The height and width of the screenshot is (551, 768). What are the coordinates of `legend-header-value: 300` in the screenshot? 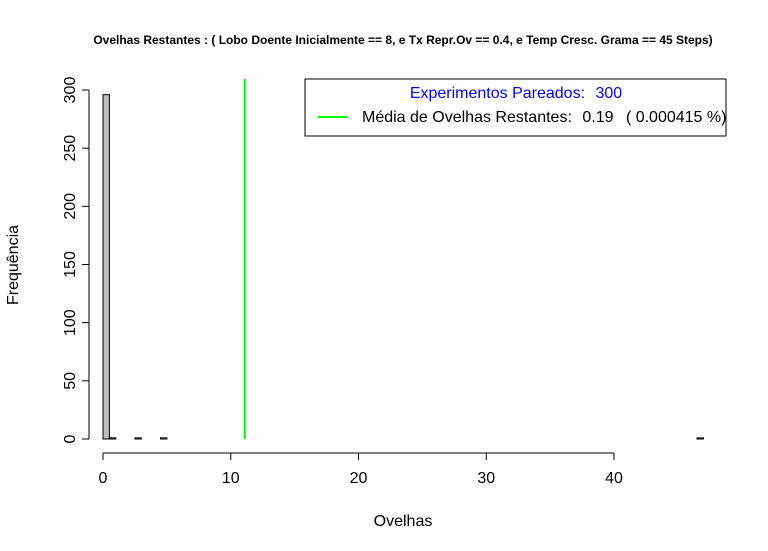 It's located at (608, 93).